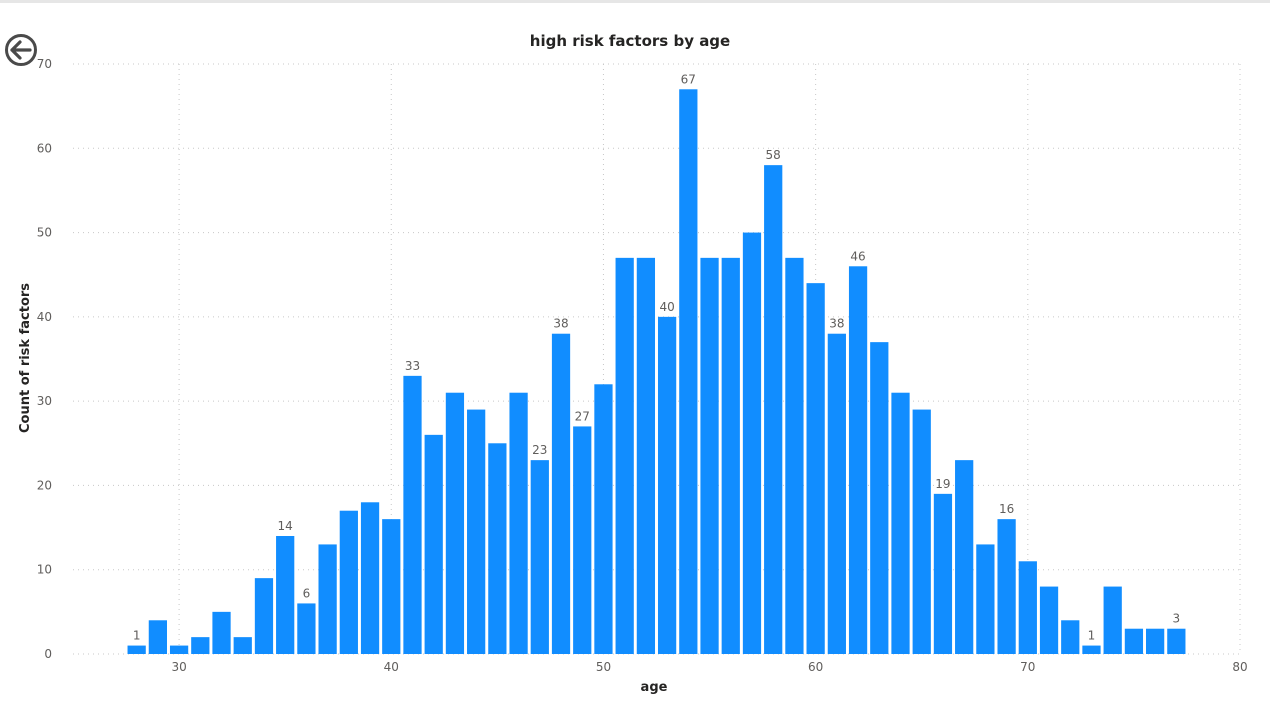 The height and width of the screenshot is (727, 1270). I want to click on x-tick-label: 60, so click(815, 667).